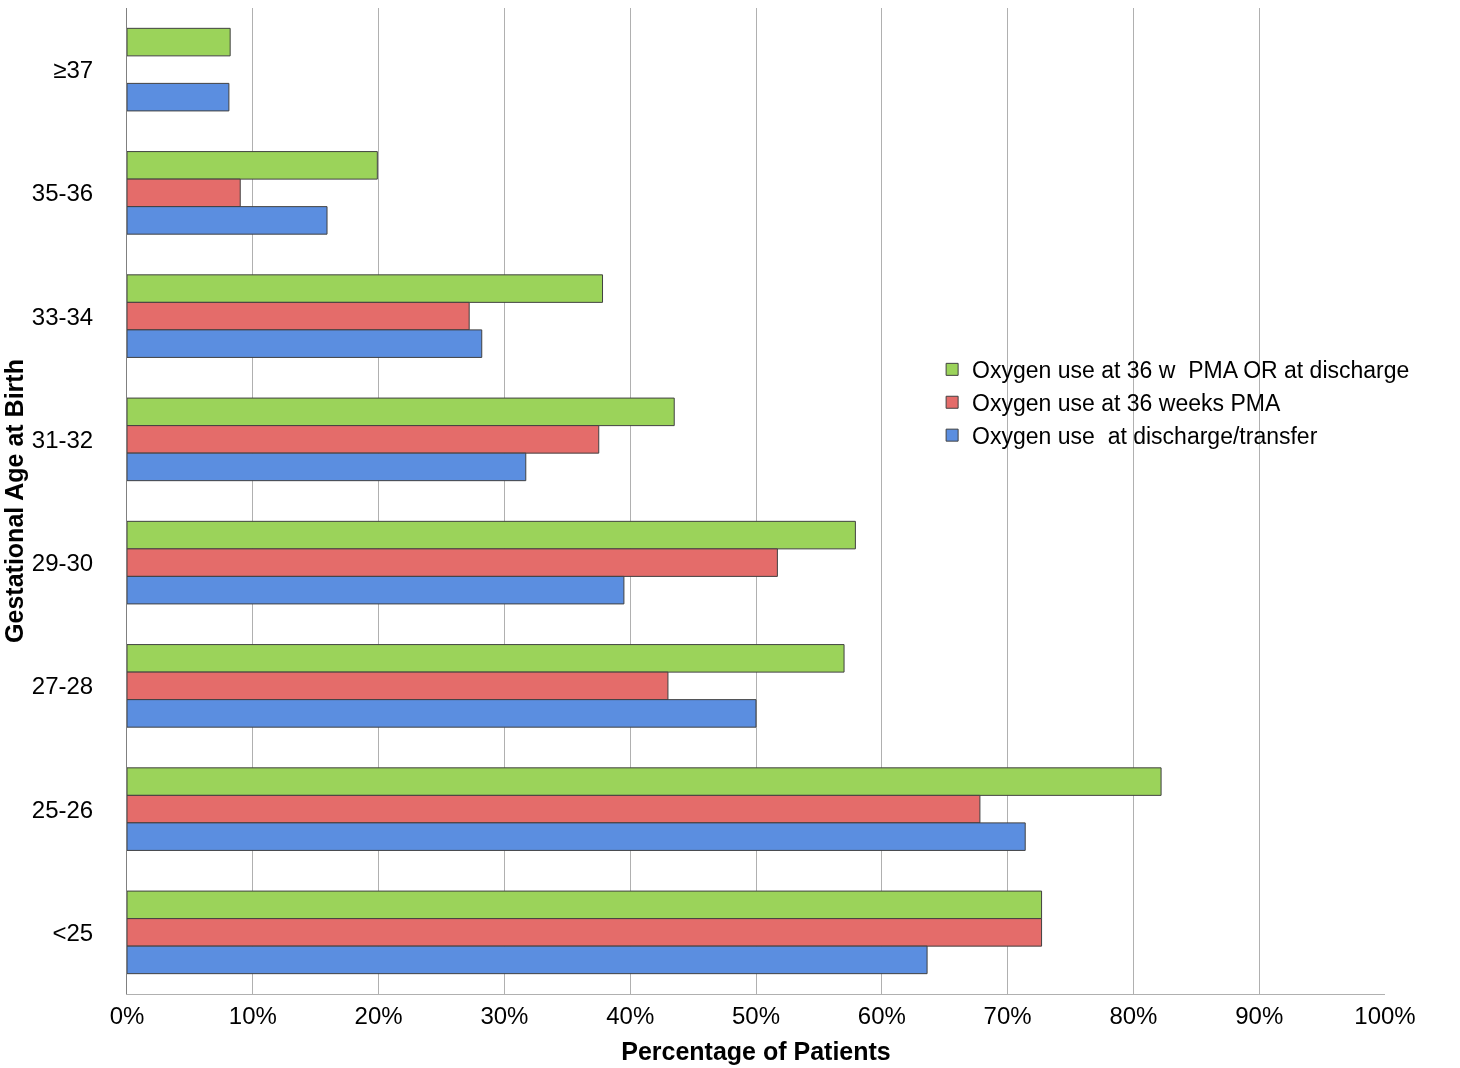  Describe the element at coordinates (504, 1015) in the screenshot. I see `x-tick-label: 30%` at that location.